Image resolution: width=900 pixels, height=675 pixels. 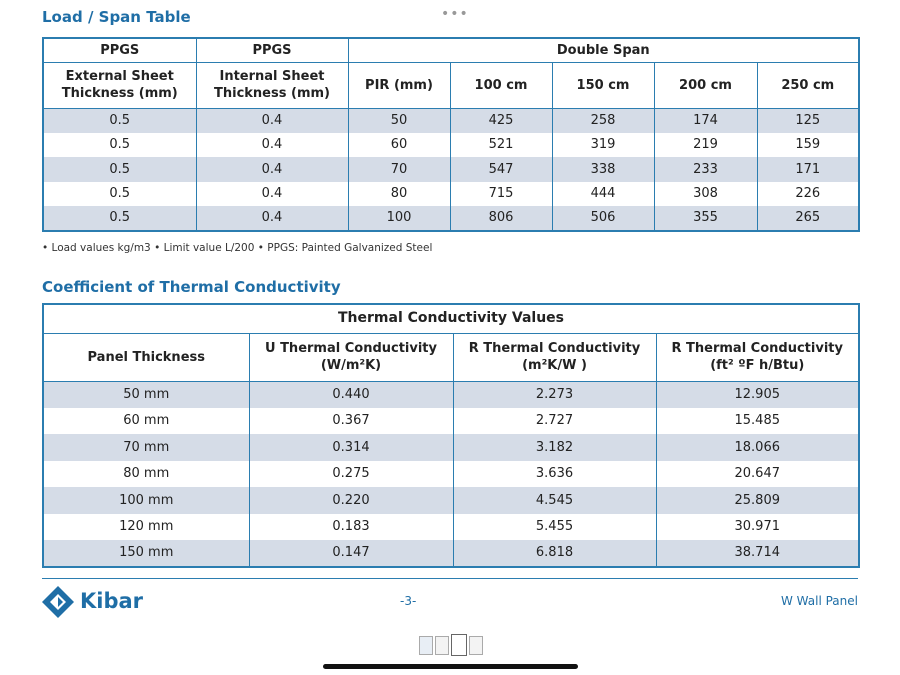 I want to click on cell: 0.183, so click(x=350, y=526).